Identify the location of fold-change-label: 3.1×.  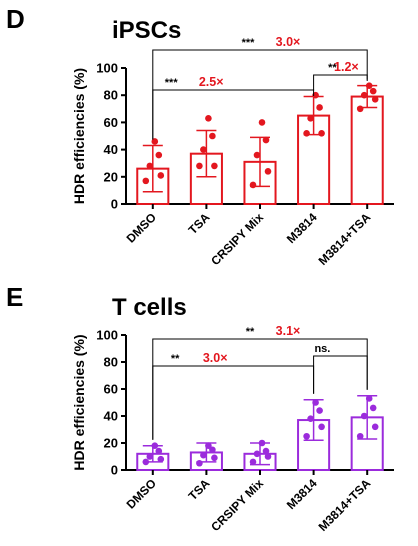
(288, 331).